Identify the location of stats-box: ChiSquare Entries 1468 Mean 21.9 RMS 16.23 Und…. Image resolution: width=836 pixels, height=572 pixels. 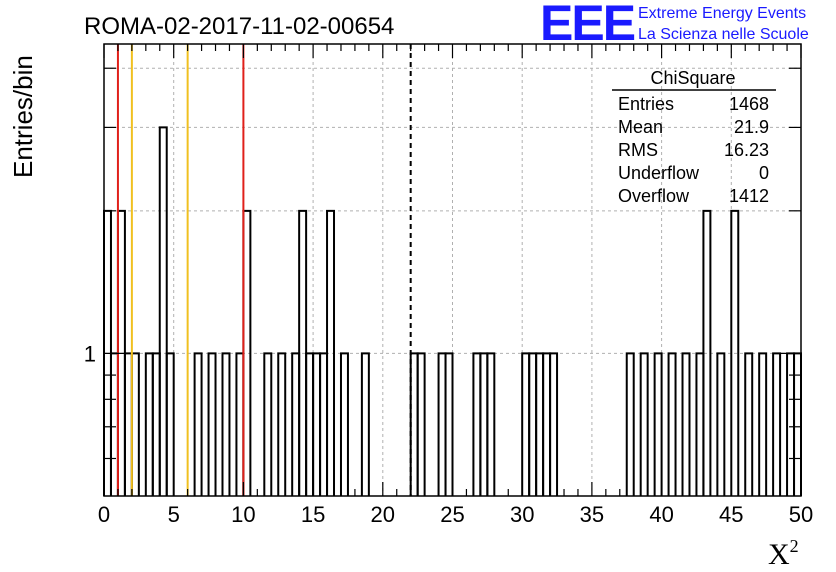
(694, 137).